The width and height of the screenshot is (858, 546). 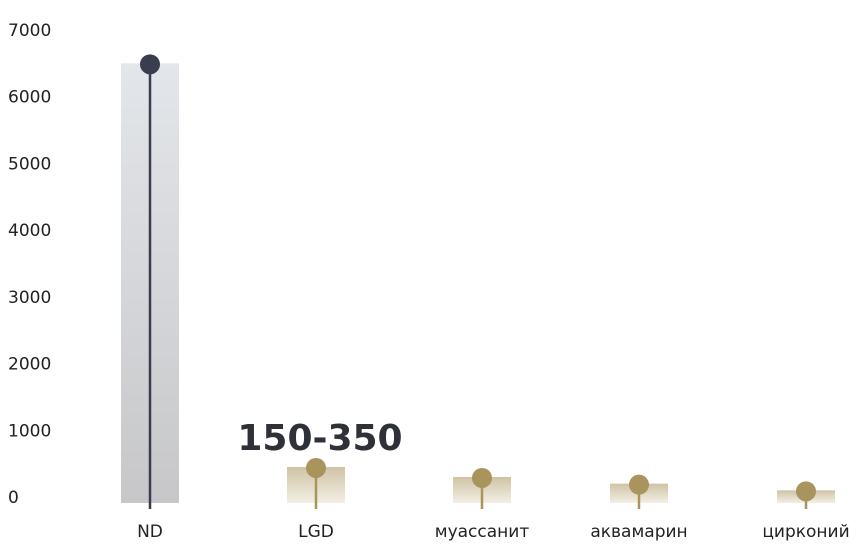 What do you see at coordinates (805, 532) in the screenshot?
I see `x-tick-label: цирконий` at bounding box center [805, 532].